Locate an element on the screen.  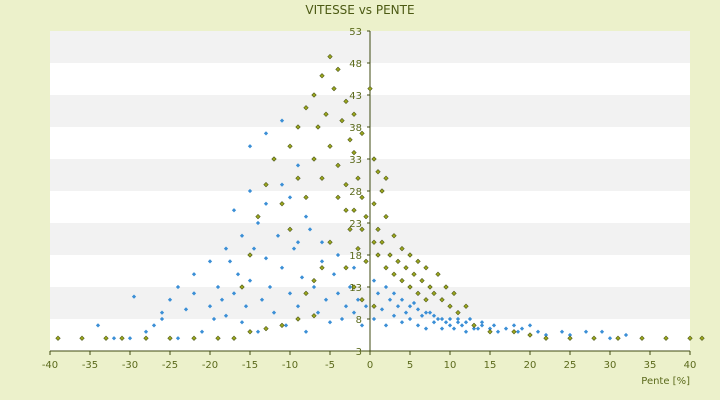
y-tick-label: 28 is located at coordinates (355, 192).